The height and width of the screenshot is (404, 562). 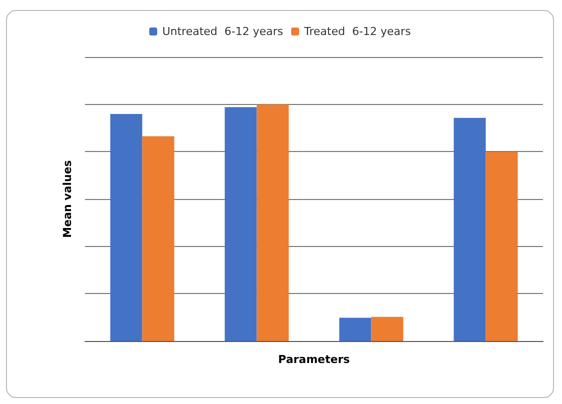 What do you see at coordinates (223, 31) in the screenshot?
I see `legend-label: Untreated 6-12 years` at bounding box center [223, 31].